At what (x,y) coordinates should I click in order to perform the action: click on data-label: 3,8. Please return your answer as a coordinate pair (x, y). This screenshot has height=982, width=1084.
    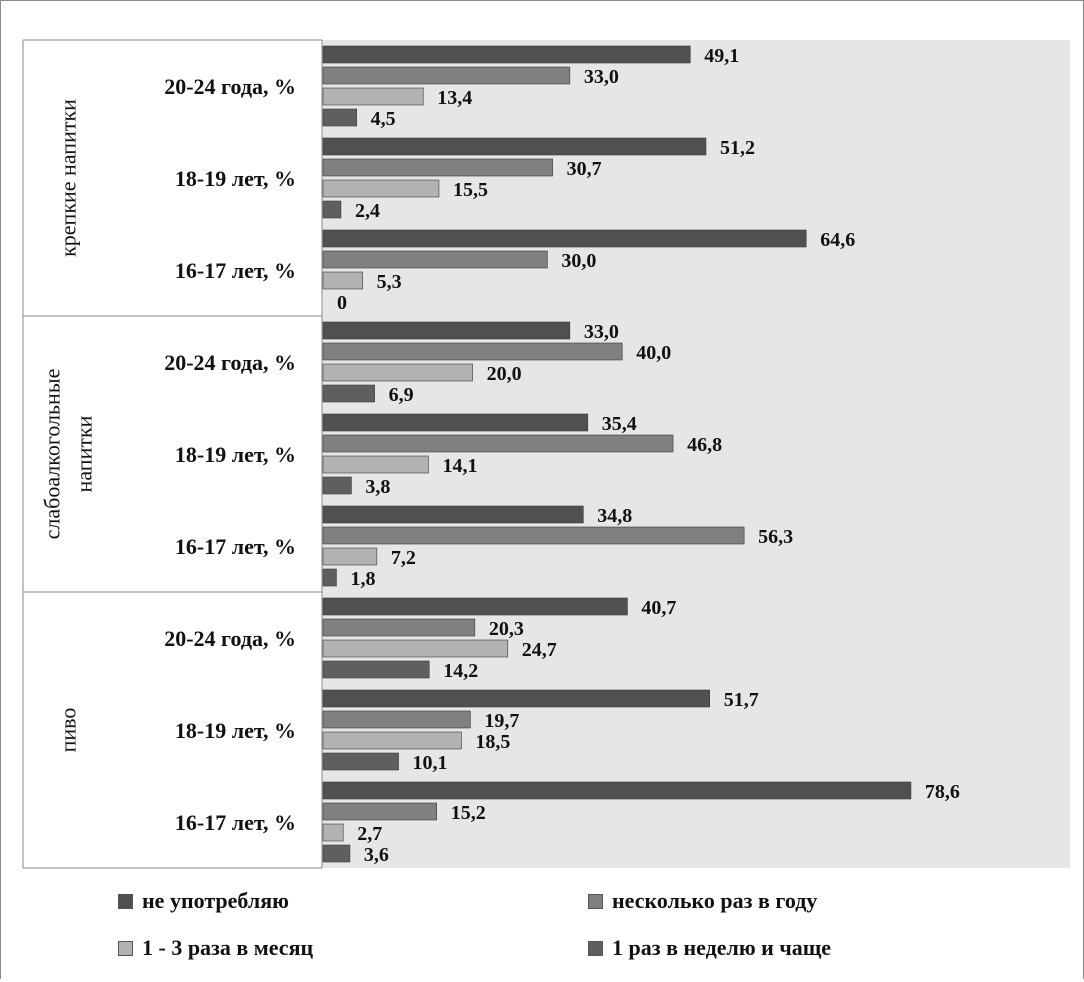
    Looking at the image, I should click on (377, 487).